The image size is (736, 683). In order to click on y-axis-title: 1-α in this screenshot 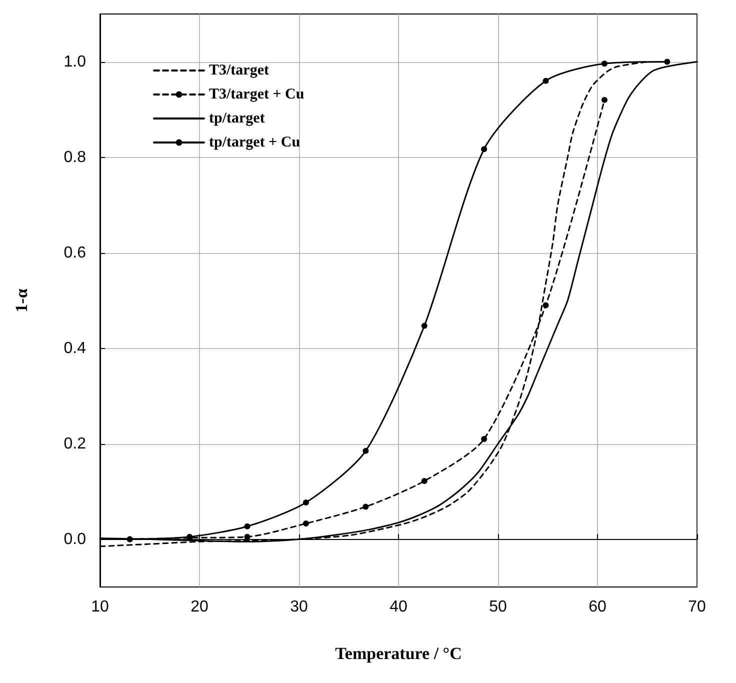, I will do `click(21, 300)`.